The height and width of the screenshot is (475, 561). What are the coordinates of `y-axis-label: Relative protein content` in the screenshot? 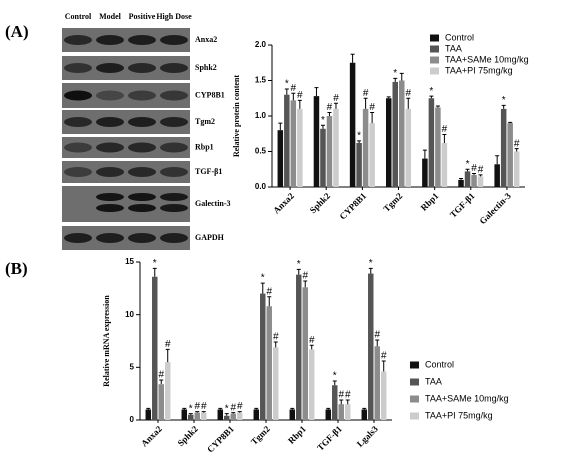 It's located at (236, 116).